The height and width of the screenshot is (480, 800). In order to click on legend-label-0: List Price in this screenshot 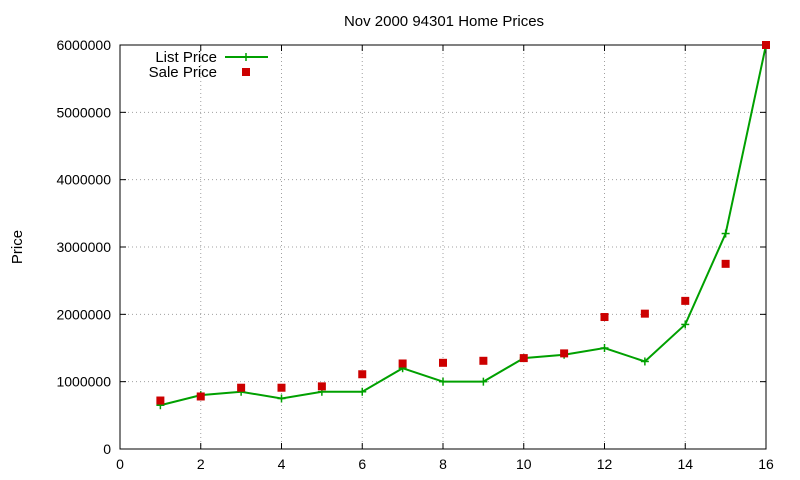, I will do `click(186, 57)`.